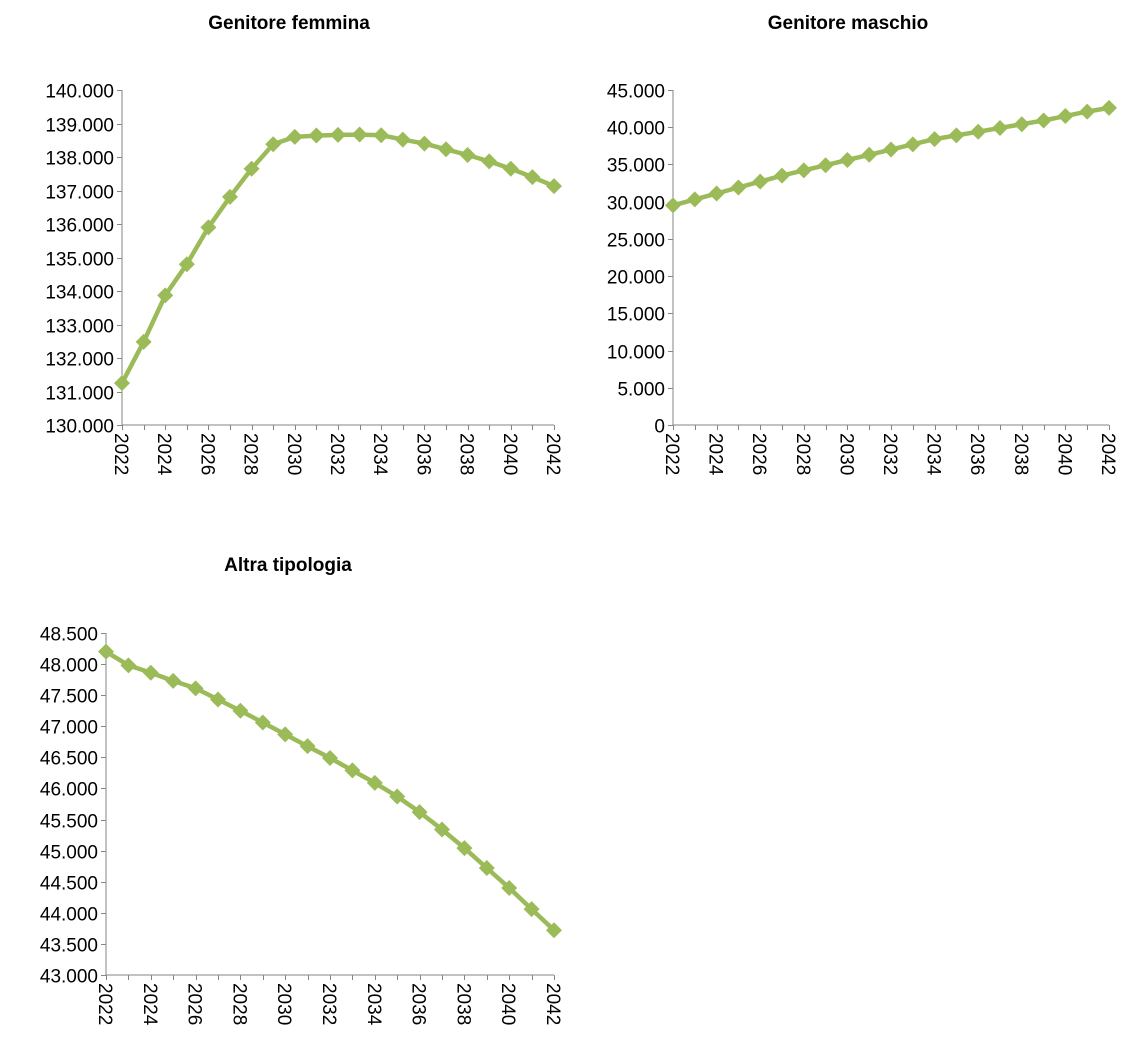 Image resolution: width=1121 pixels, height=1046 pixels. What do you see at coordinates (636, 315) in the screenshot?
I see `y-tick-label: 15.000` at bounding box center [636, 315].